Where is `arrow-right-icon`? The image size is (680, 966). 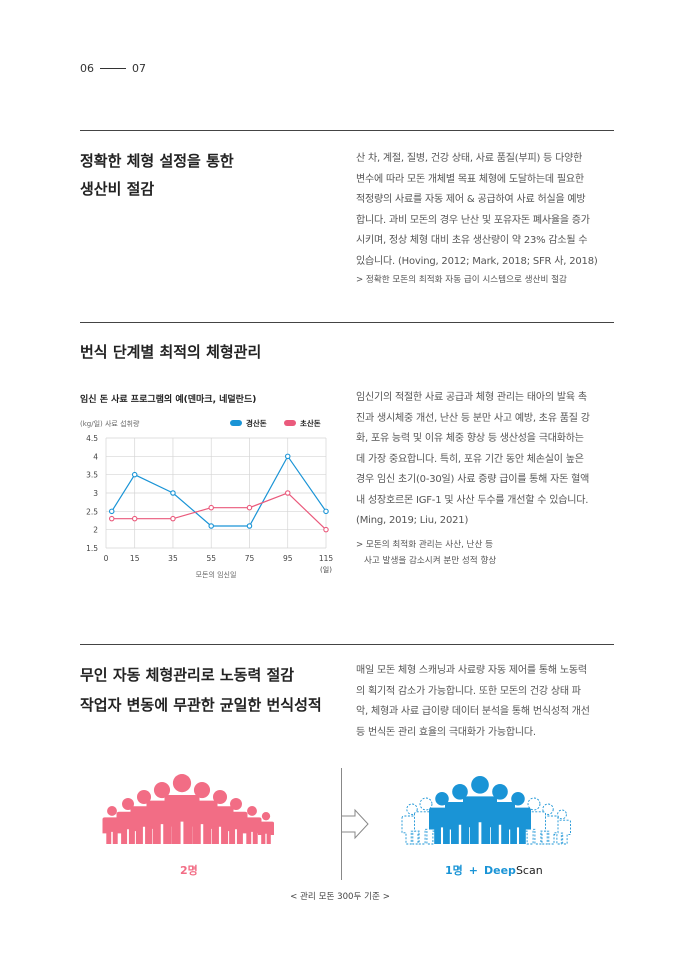
arrow-right-icon is located at coordinates (355, 824).